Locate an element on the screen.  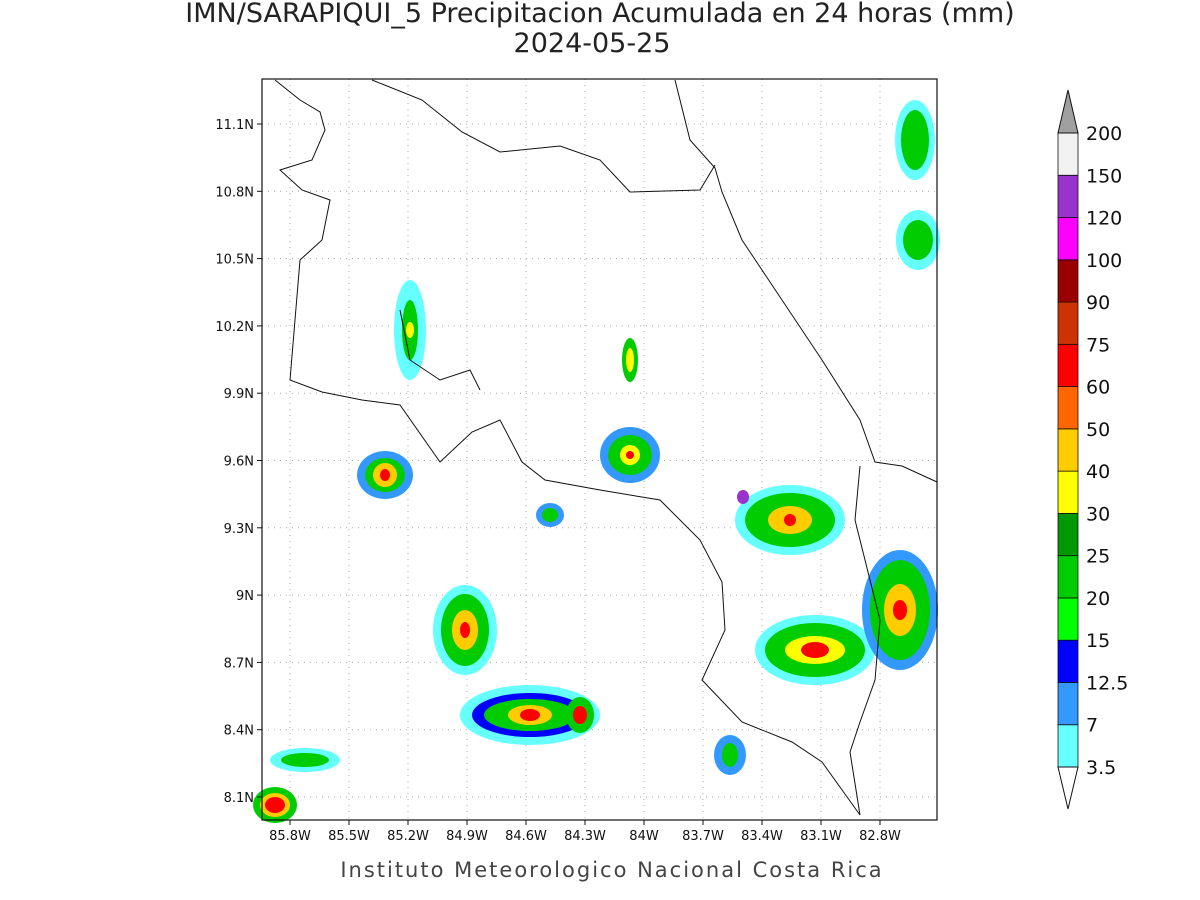
colorbar-label: 50 is located at coordinates (1098, 430).